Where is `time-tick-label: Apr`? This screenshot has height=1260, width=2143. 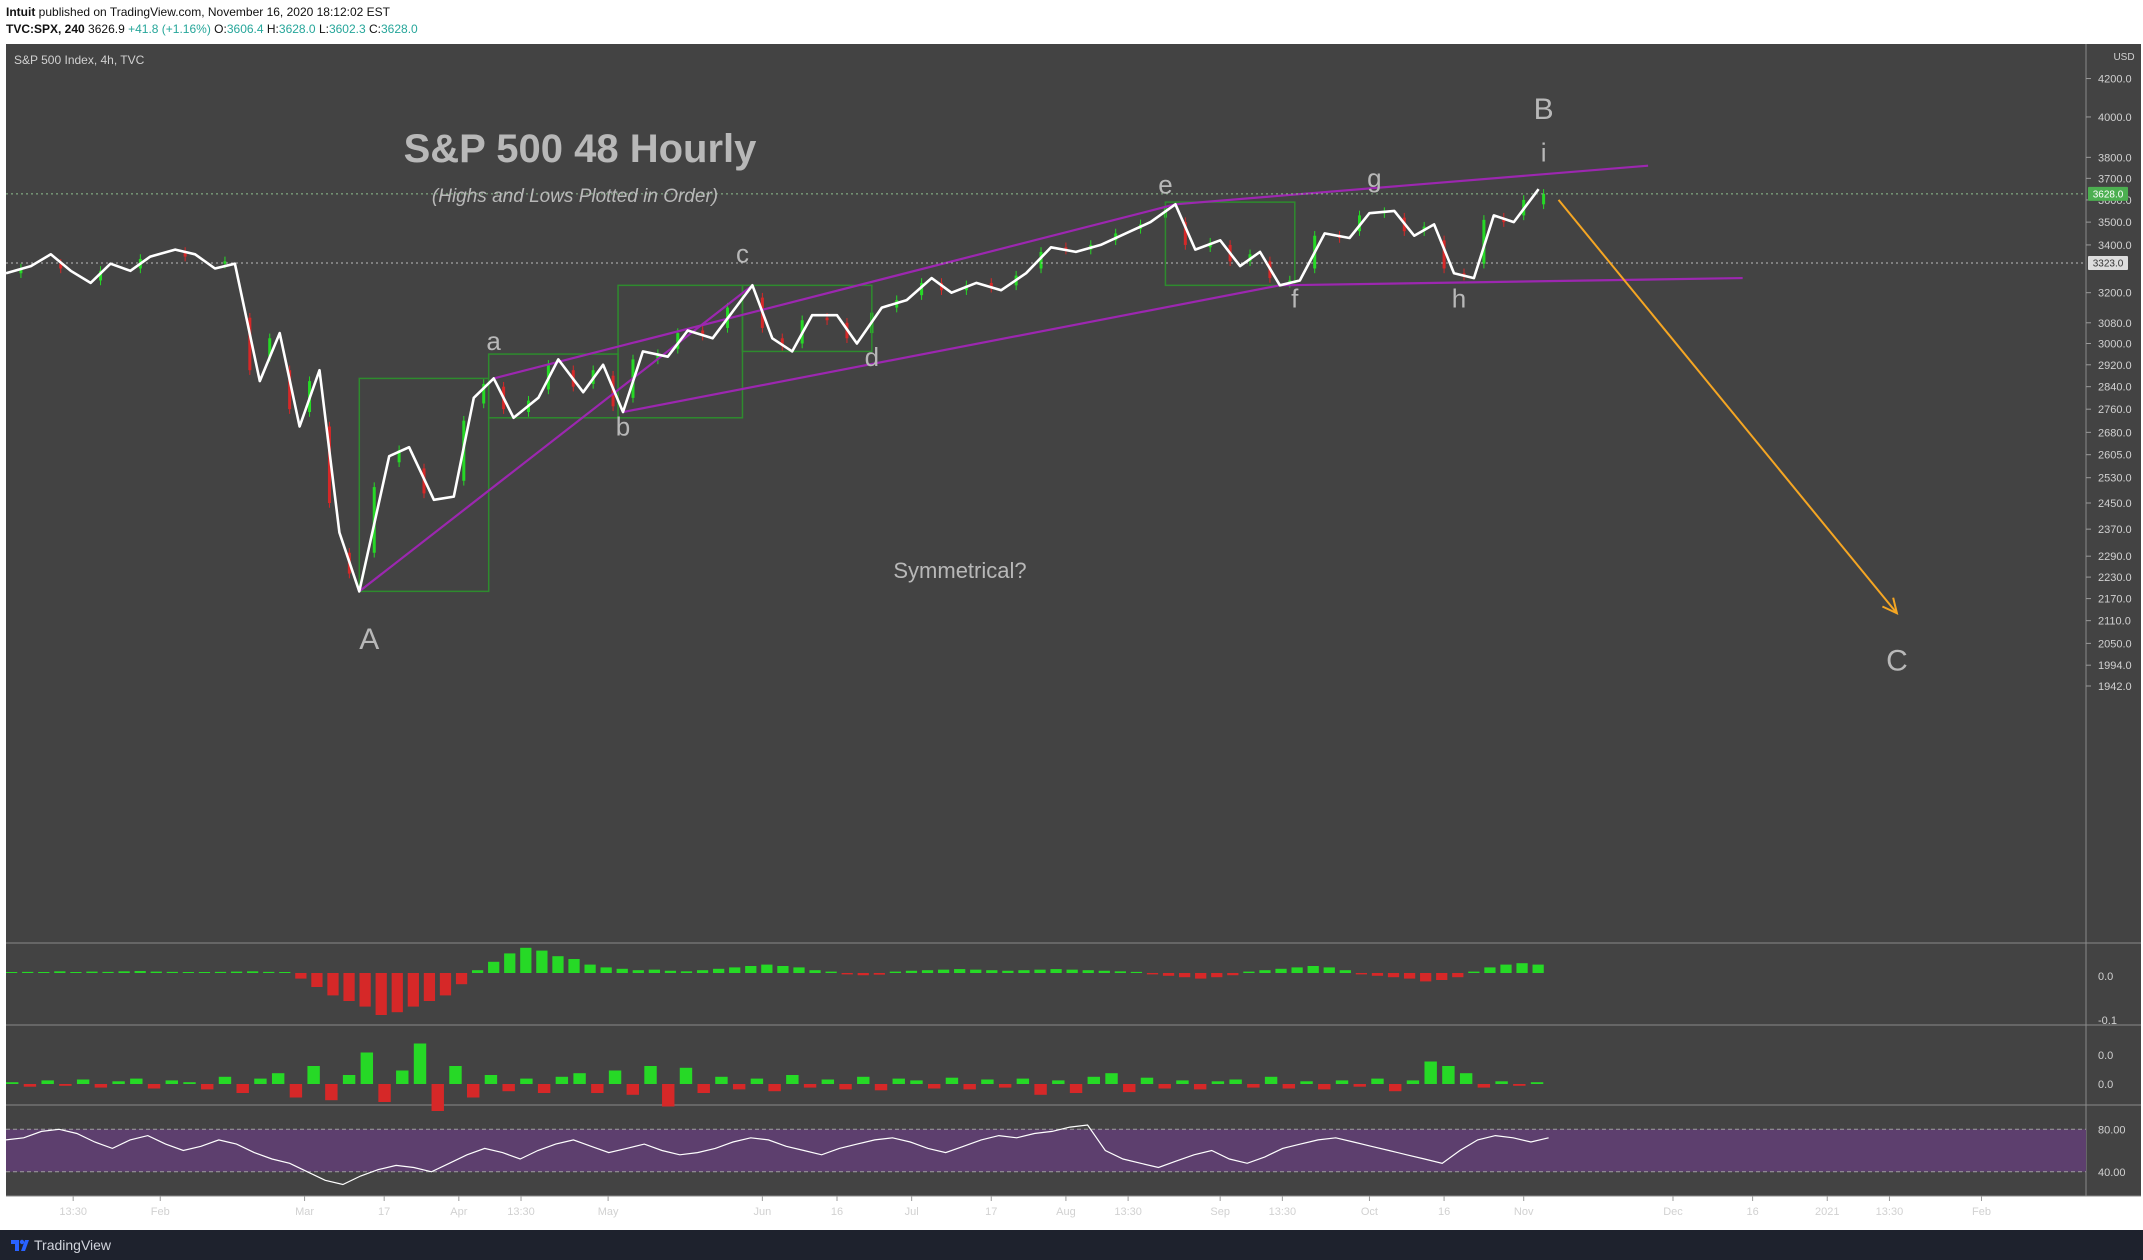
time-tick-label: Apr is located at coordinates (458, 1212).